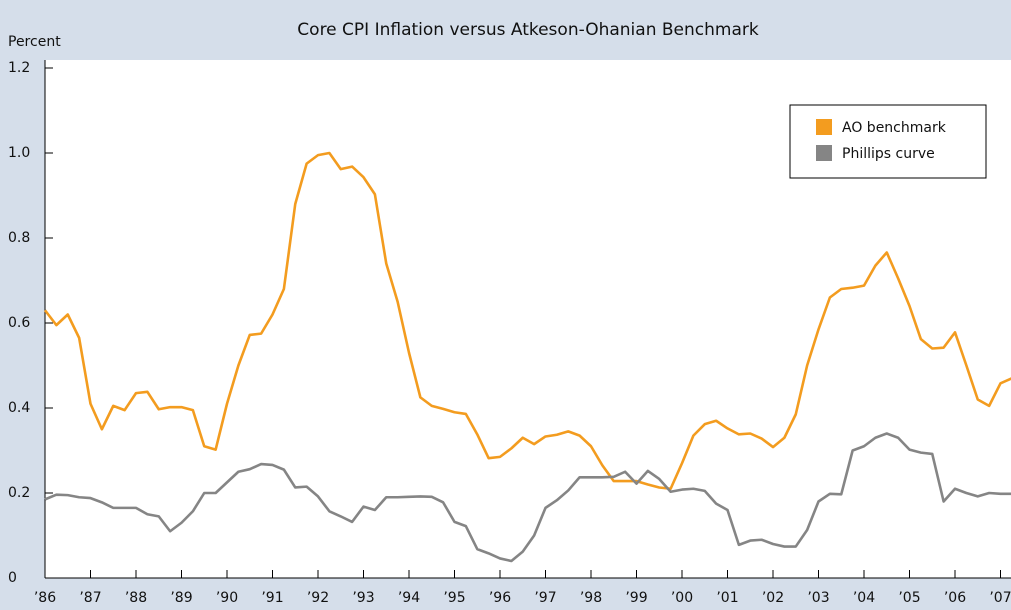  What do you see at coordinates (909, 598) in the screenshot?
I see `x-tick-label: ’05` at bounding box center [909, 598].